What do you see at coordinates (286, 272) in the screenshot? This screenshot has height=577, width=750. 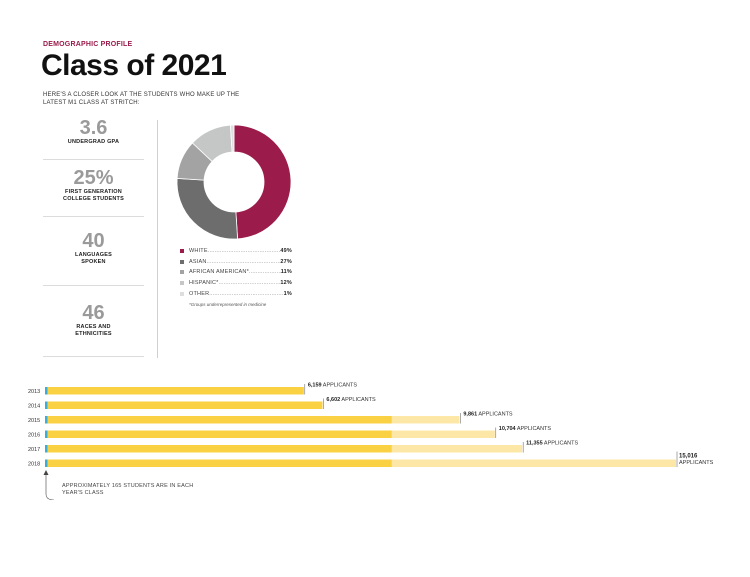 I see `legend-value: 11%` at bounding box center [286, 272].